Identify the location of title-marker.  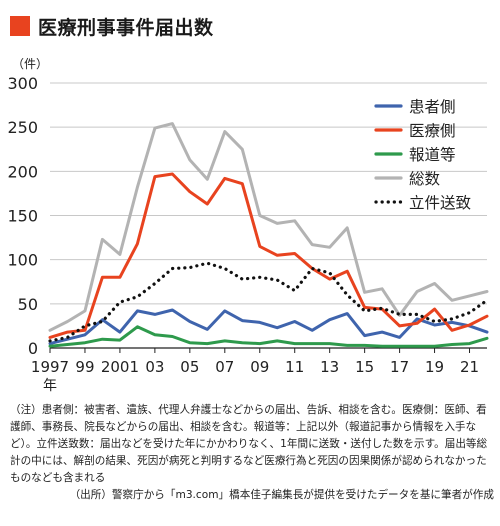
(20, 26).